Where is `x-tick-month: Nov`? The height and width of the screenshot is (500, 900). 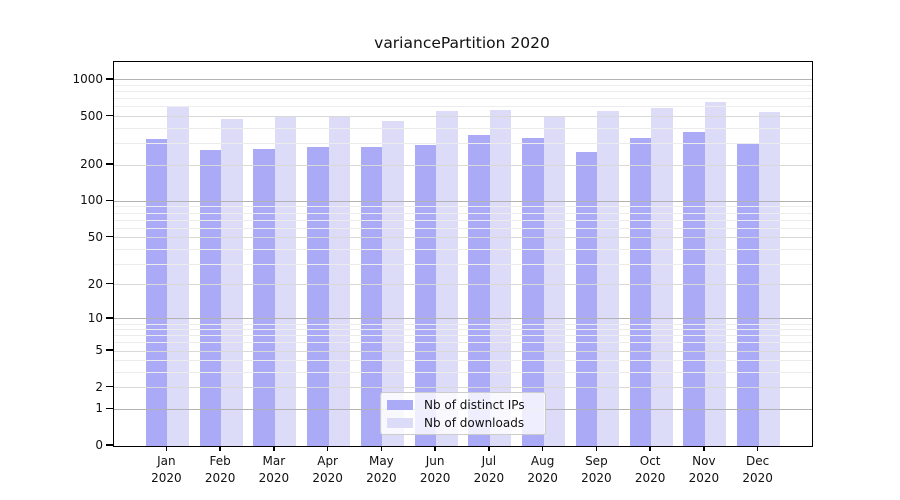 x-tick-month: Nov is located at coordinates (704, 461).